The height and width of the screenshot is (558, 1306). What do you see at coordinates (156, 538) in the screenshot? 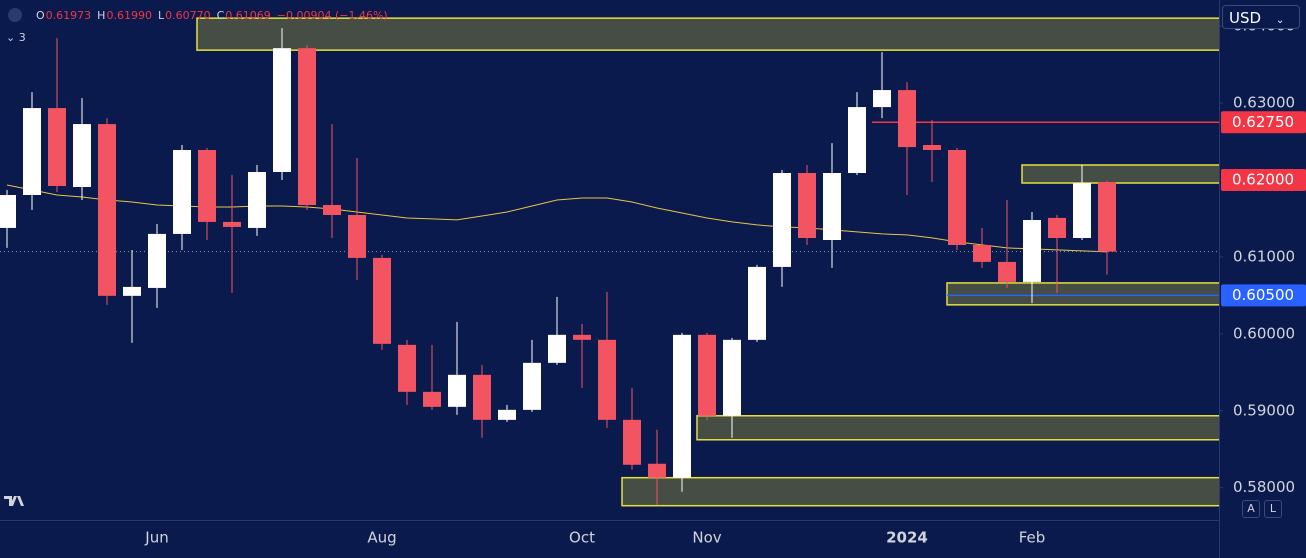
I see `x-tick-label: Jun` at bounding box center [156, 538].